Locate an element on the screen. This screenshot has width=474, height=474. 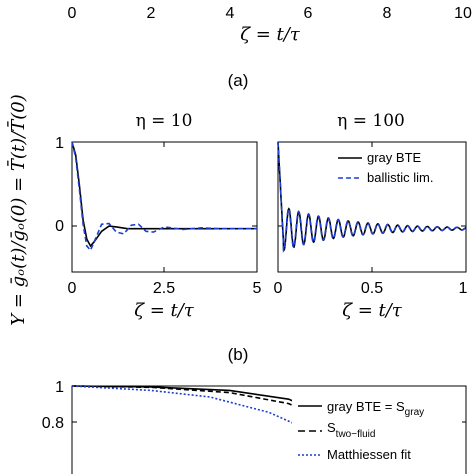
panel-a-xtick-3: 6 is located at coordinates (308, 13).